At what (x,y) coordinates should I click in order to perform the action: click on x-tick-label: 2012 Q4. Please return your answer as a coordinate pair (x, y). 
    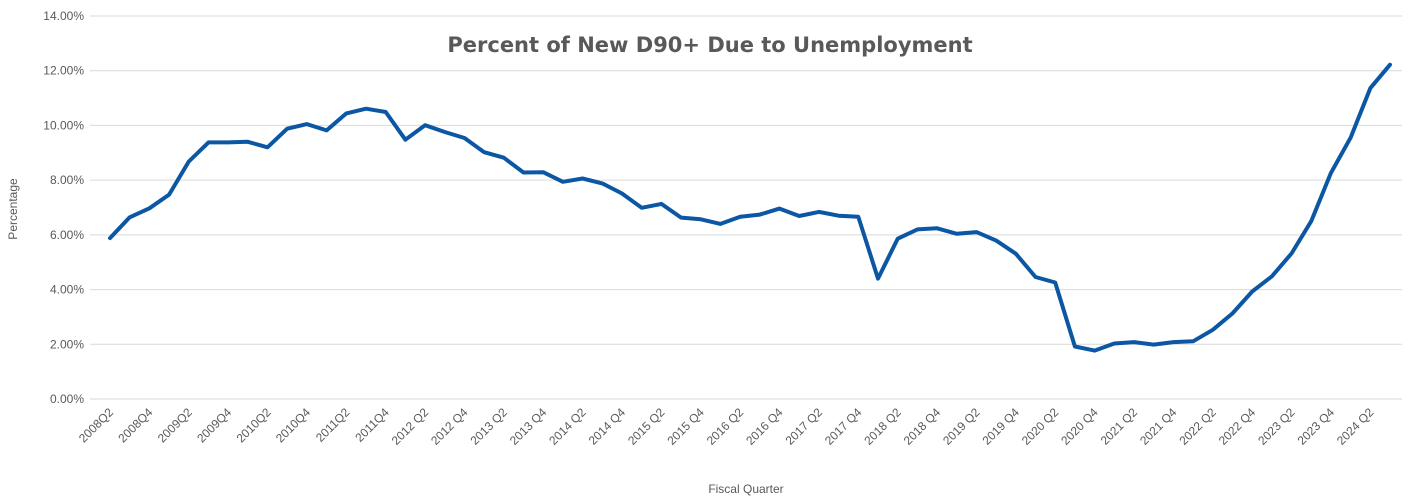
    Looking at the image, I should click on (449, 426).